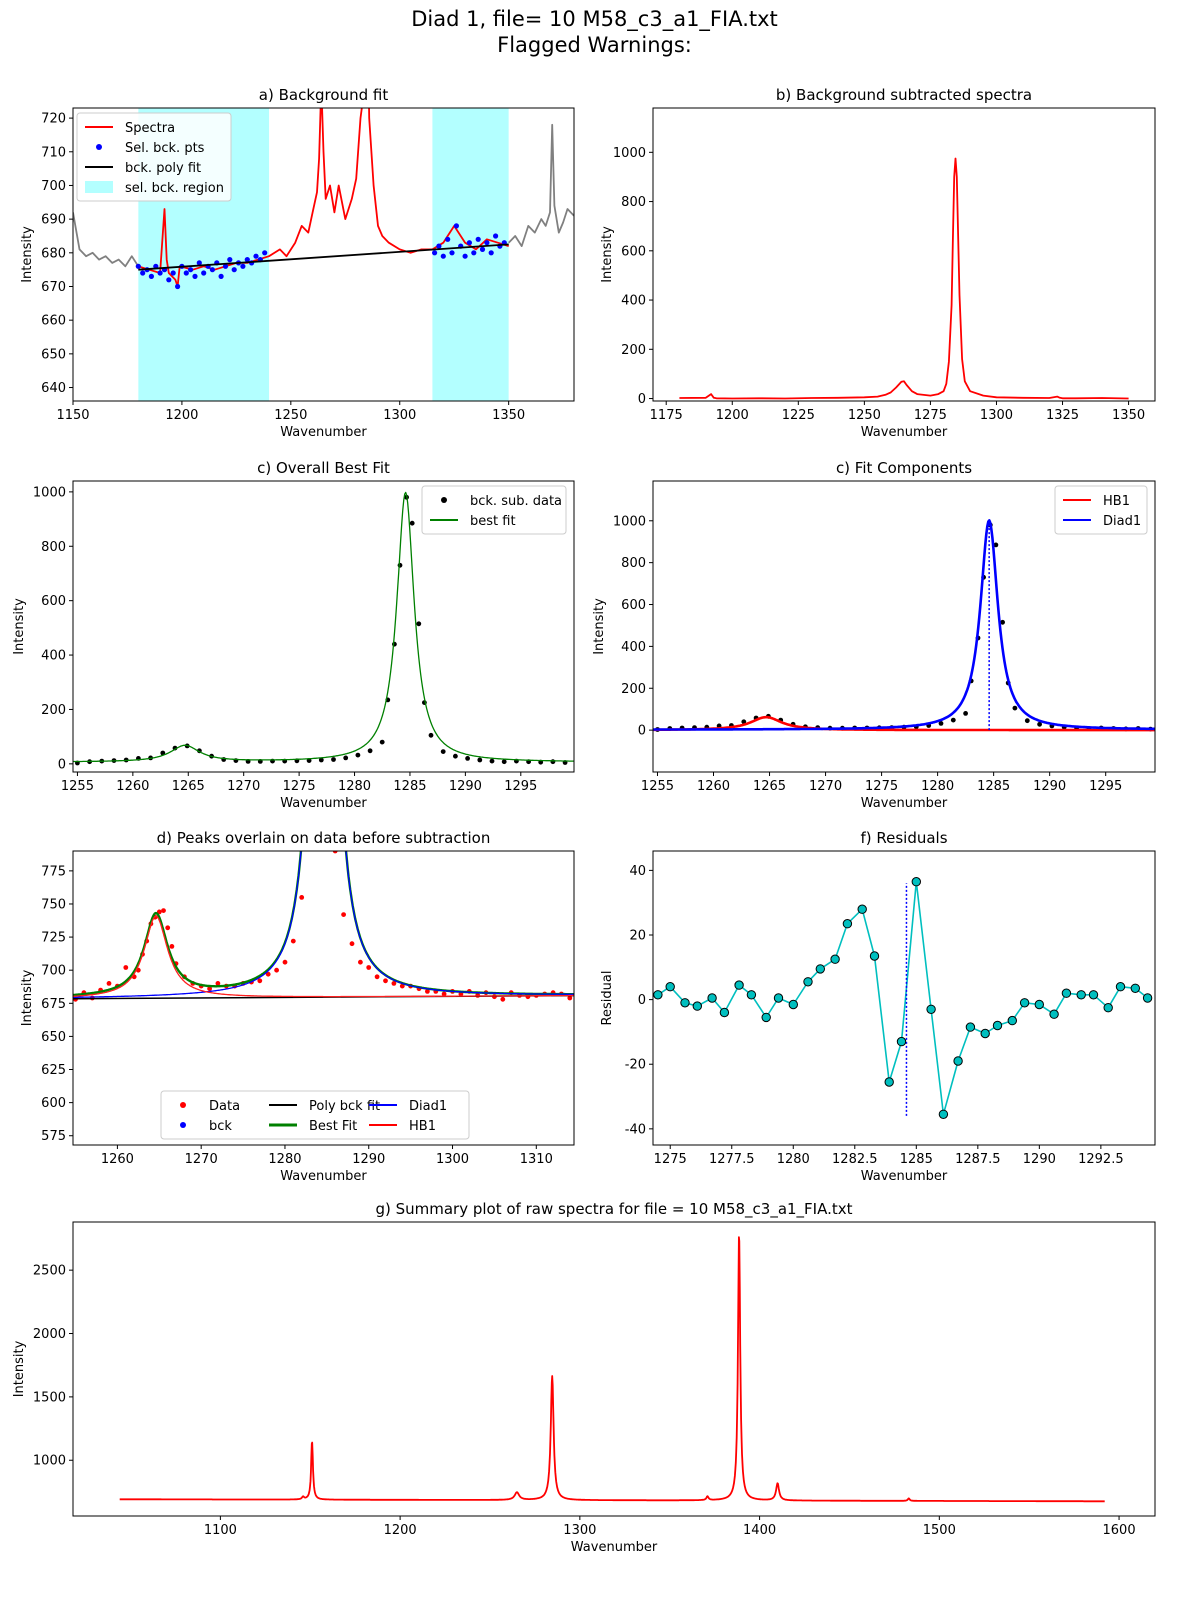 The width and height of the screenshot is (1189, 1605). I want to click on x-tick-label: 1292.5, so click(1101, 1159).